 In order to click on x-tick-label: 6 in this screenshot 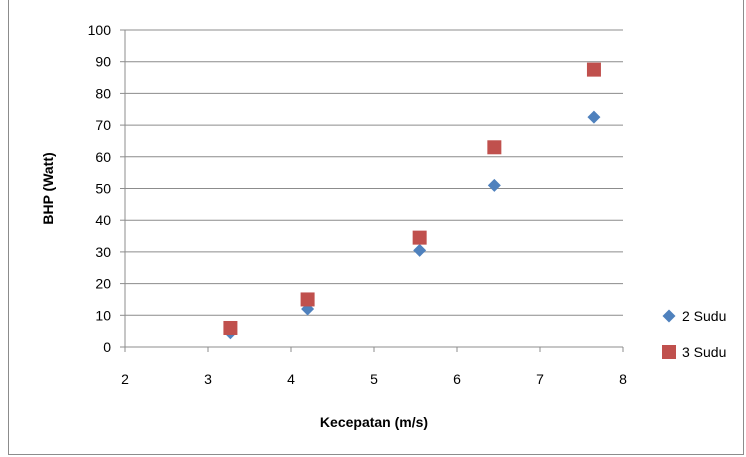, I will do `click(457, 379)`.